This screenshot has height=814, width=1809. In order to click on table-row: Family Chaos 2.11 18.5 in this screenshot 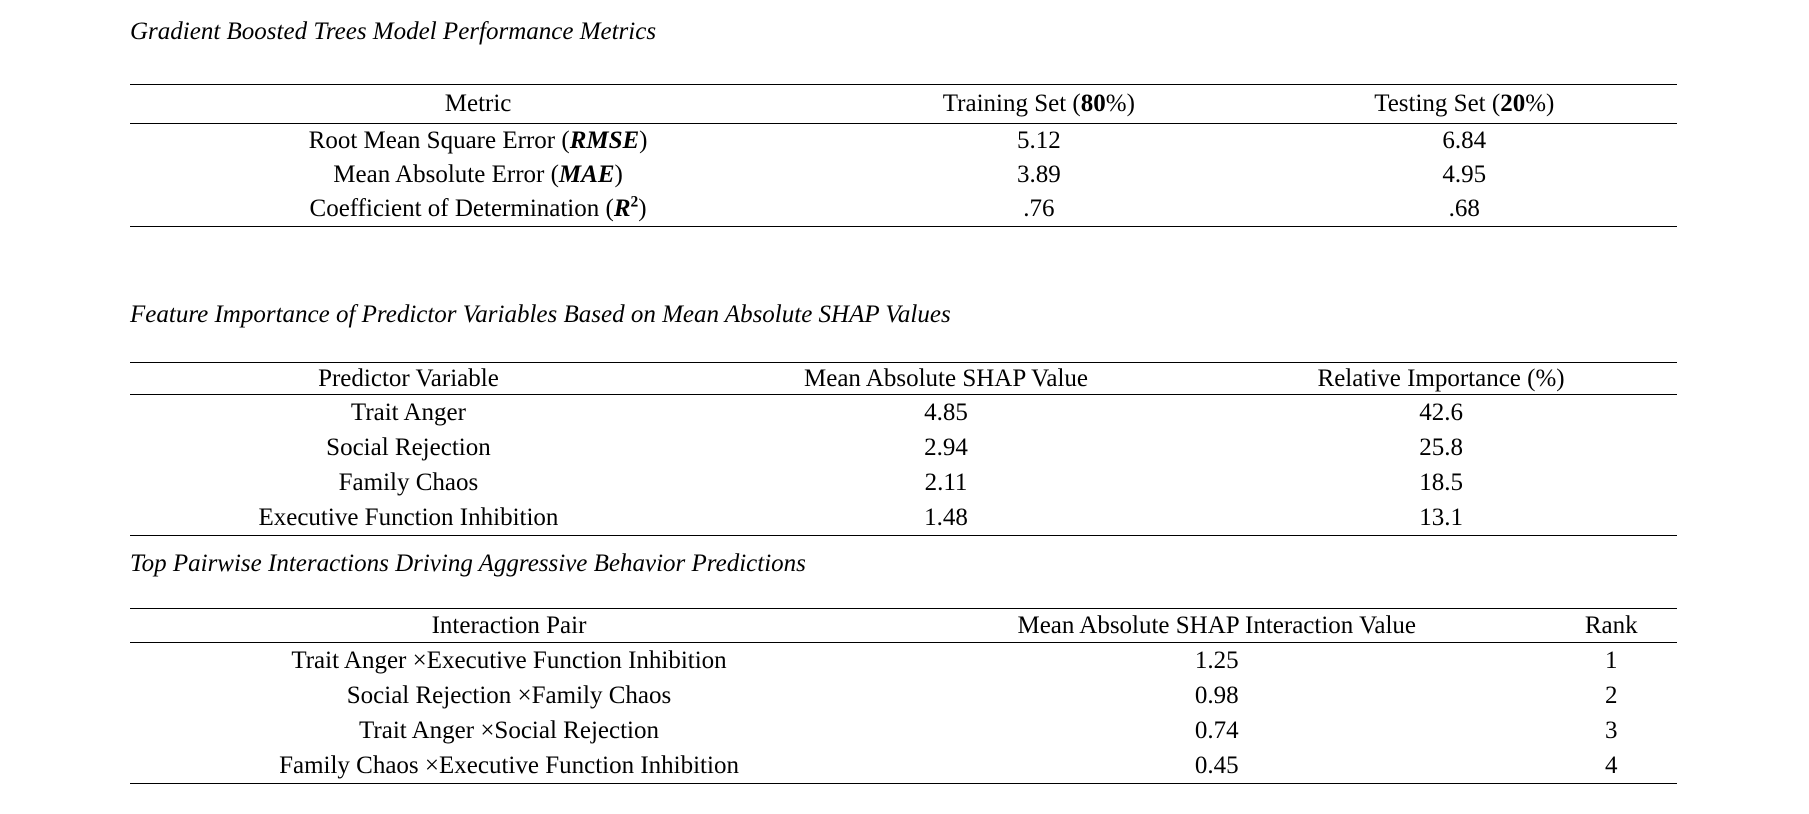, I will do `click(903, 482)`.